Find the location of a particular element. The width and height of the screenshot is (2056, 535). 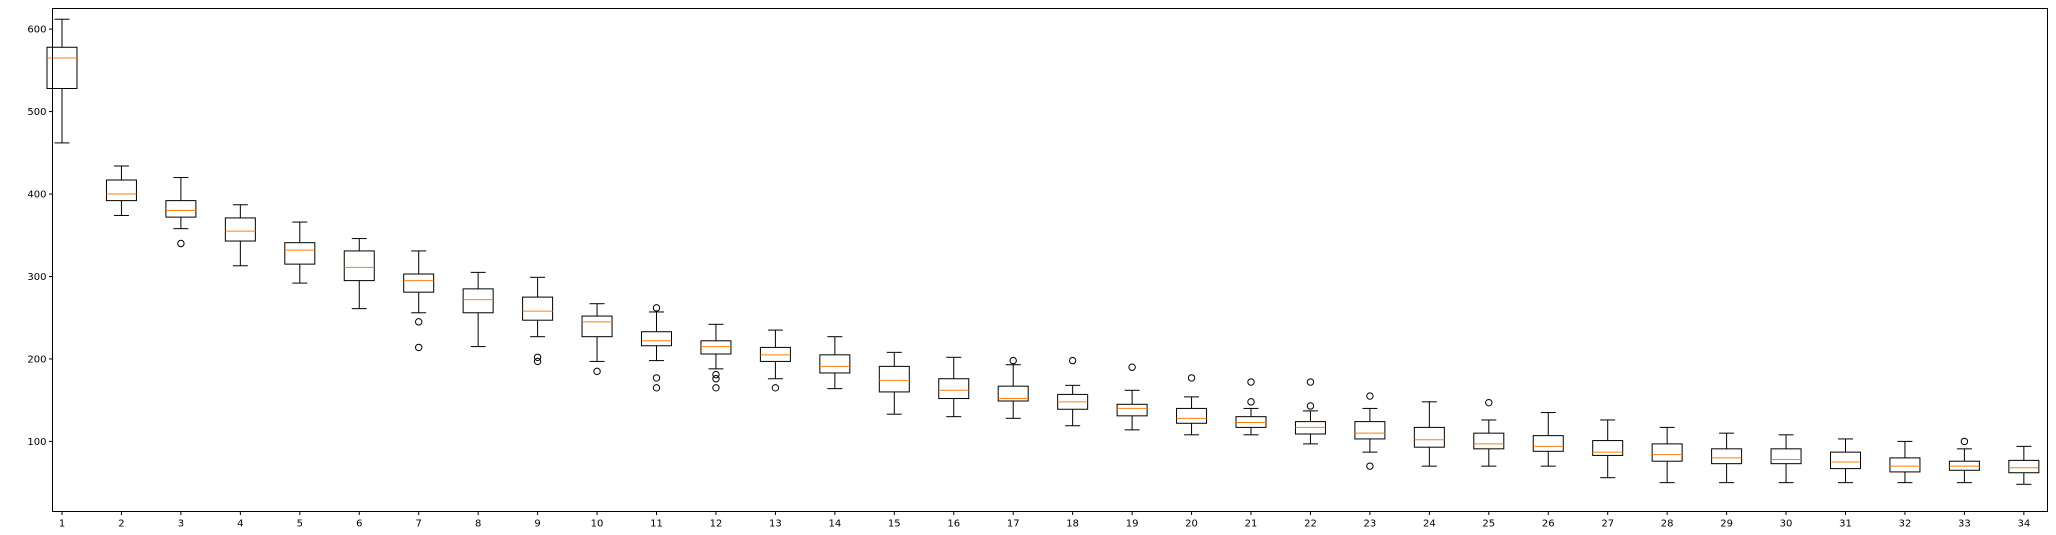

x-tick-label: 34 is located at coordinates (2023, 524).